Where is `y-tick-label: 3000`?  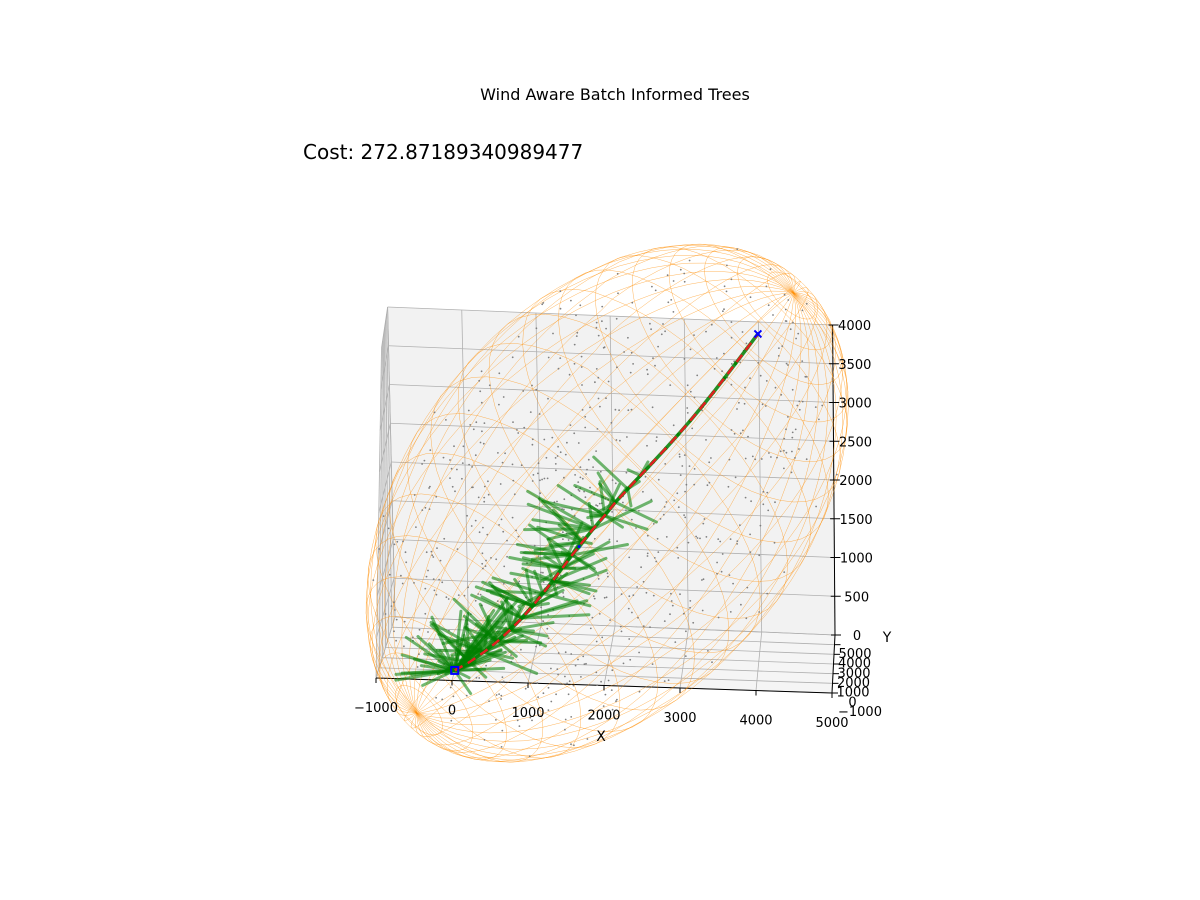 y-tick-label: 3000 is located at coordinates (853, 673).